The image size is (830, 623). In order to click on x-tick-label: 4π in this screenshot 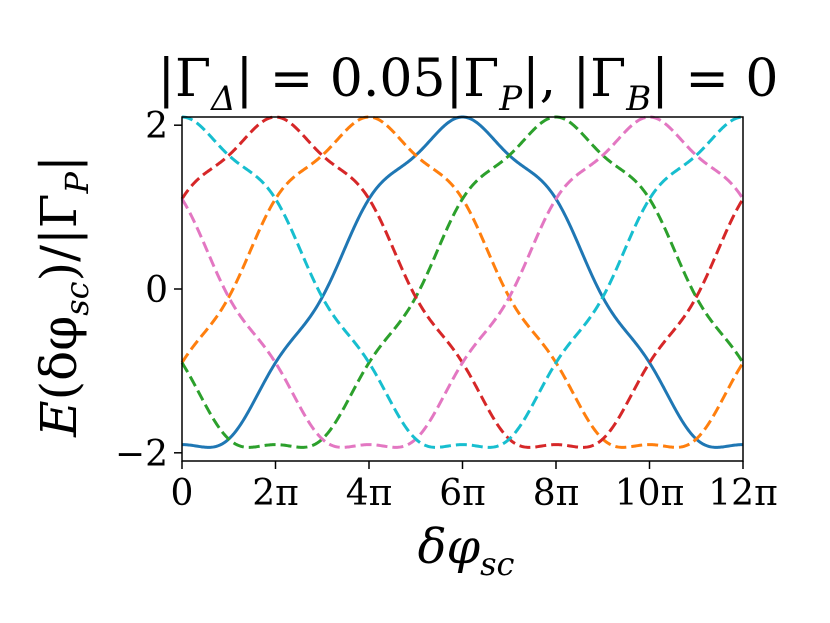, I will do `click(369, 493)`.